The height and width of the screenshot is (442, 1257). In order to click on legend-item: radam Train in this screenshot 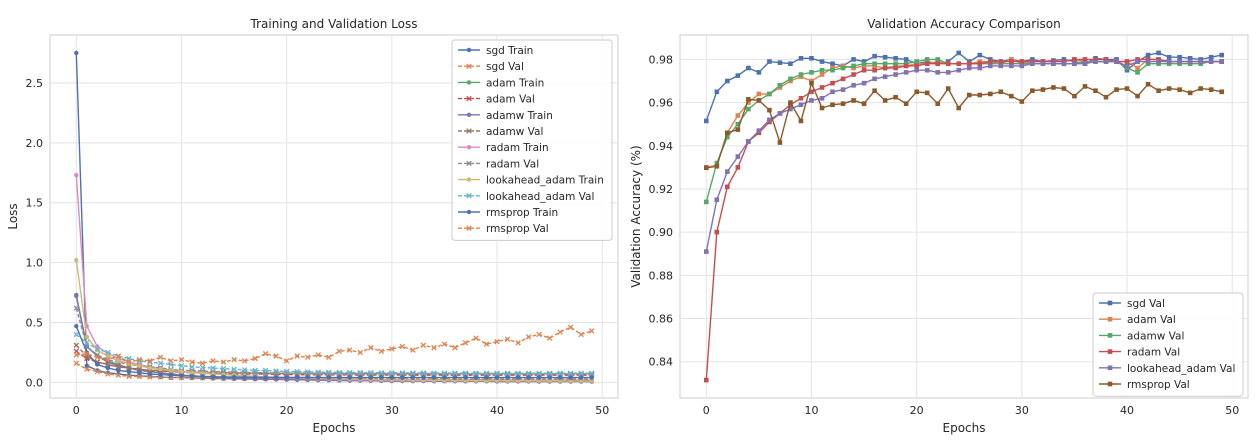, I will do `click(503, 148)`.